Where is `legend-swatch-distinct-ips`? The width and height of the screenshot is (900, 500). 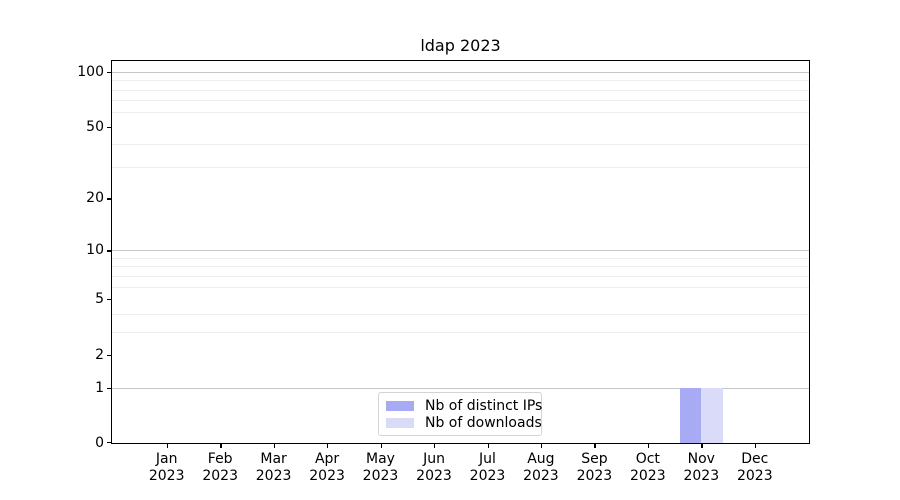
legend-swatch-distinct-ips is located at coordinates (400, 406).